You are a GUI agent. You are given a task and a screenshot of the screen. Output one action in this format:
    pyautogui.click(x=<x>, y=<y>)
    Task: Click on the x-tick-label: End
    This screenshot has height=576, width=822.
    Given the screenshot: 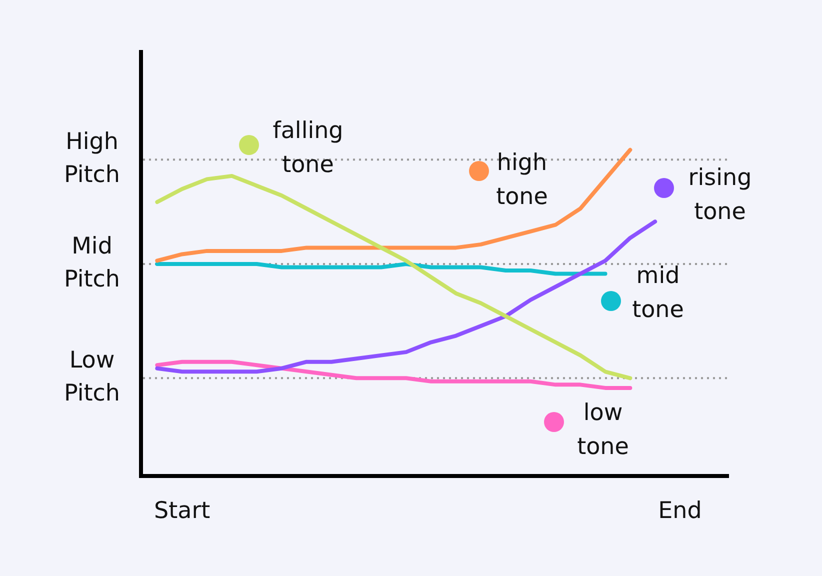 What is the action you would take?
    pyautogui.click(x=680, y=511)
    